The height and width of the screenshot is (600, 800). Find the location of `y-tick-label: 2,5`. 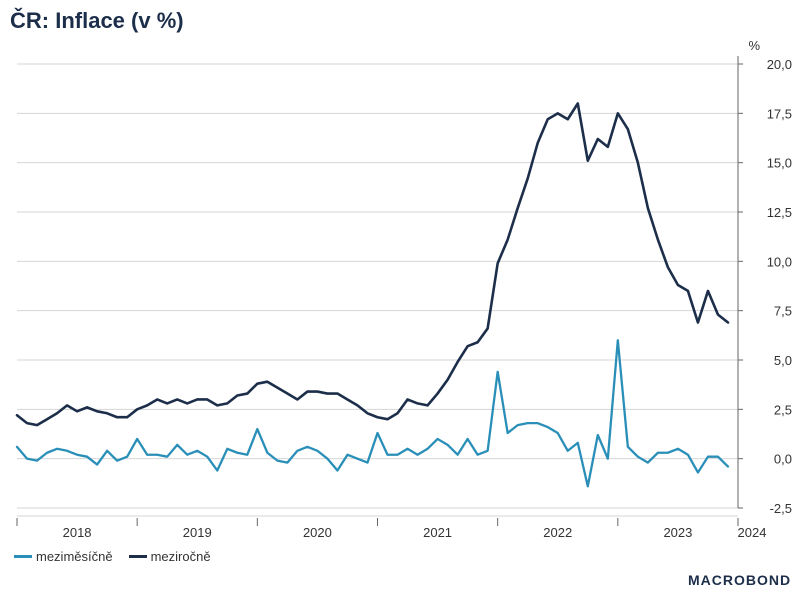

y-tick-label: 2,5 is located at coordinates (783, 409).